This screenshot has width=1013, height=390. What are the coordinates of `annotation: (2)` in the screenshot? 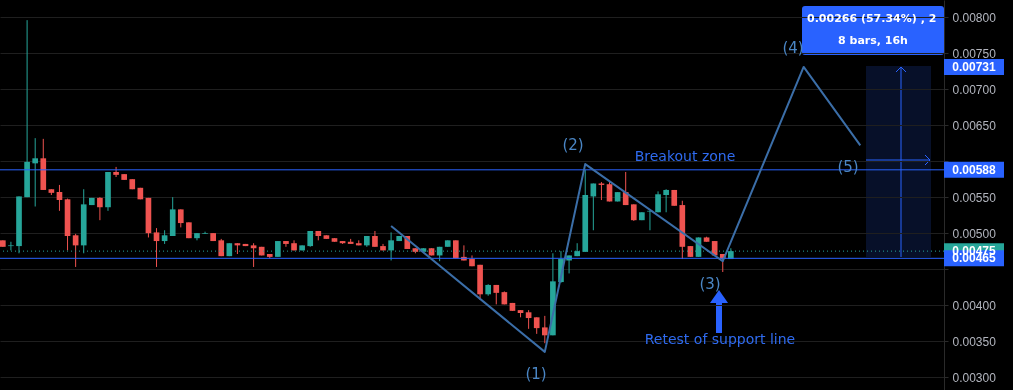 It's located at (573, 145).